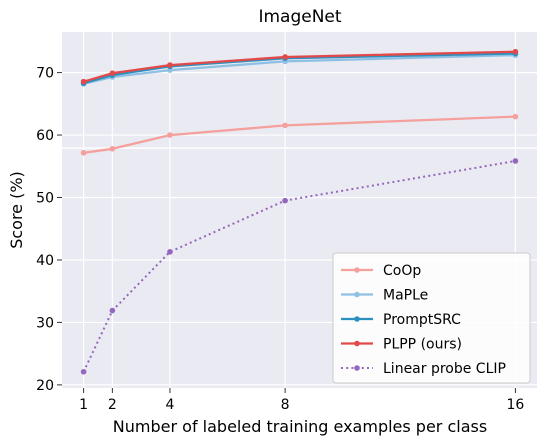 Image resolution: width=549 pixels, height=444 pixels. I want to click on y-tick-label: 60, so click(45, 136).